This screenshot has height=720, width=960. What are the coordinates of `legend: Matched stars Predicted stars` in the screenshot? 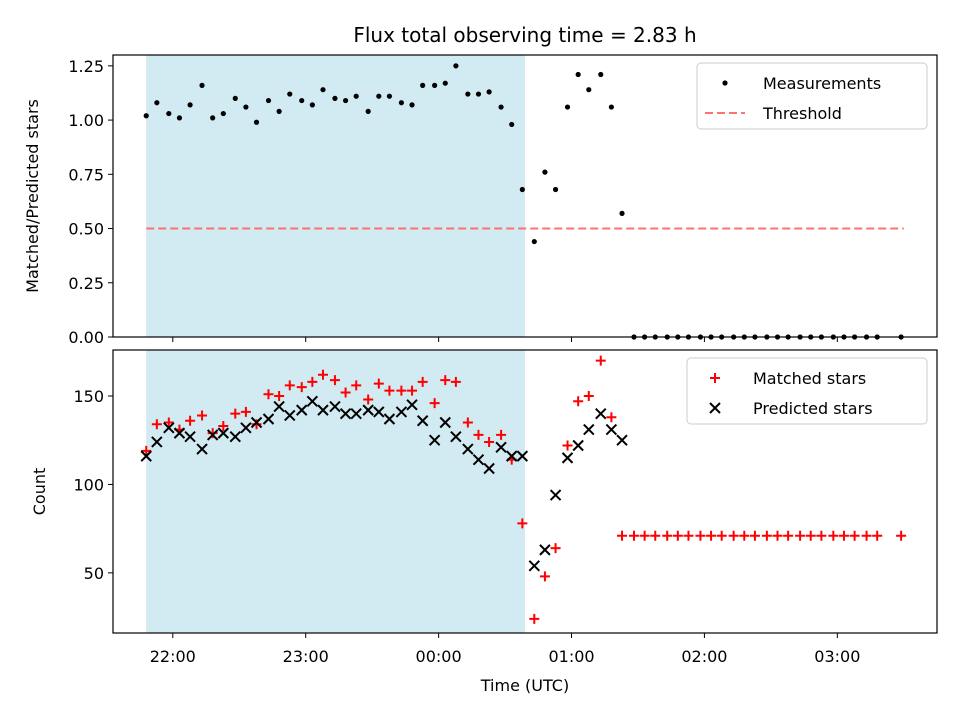 It's located at (807, 391).